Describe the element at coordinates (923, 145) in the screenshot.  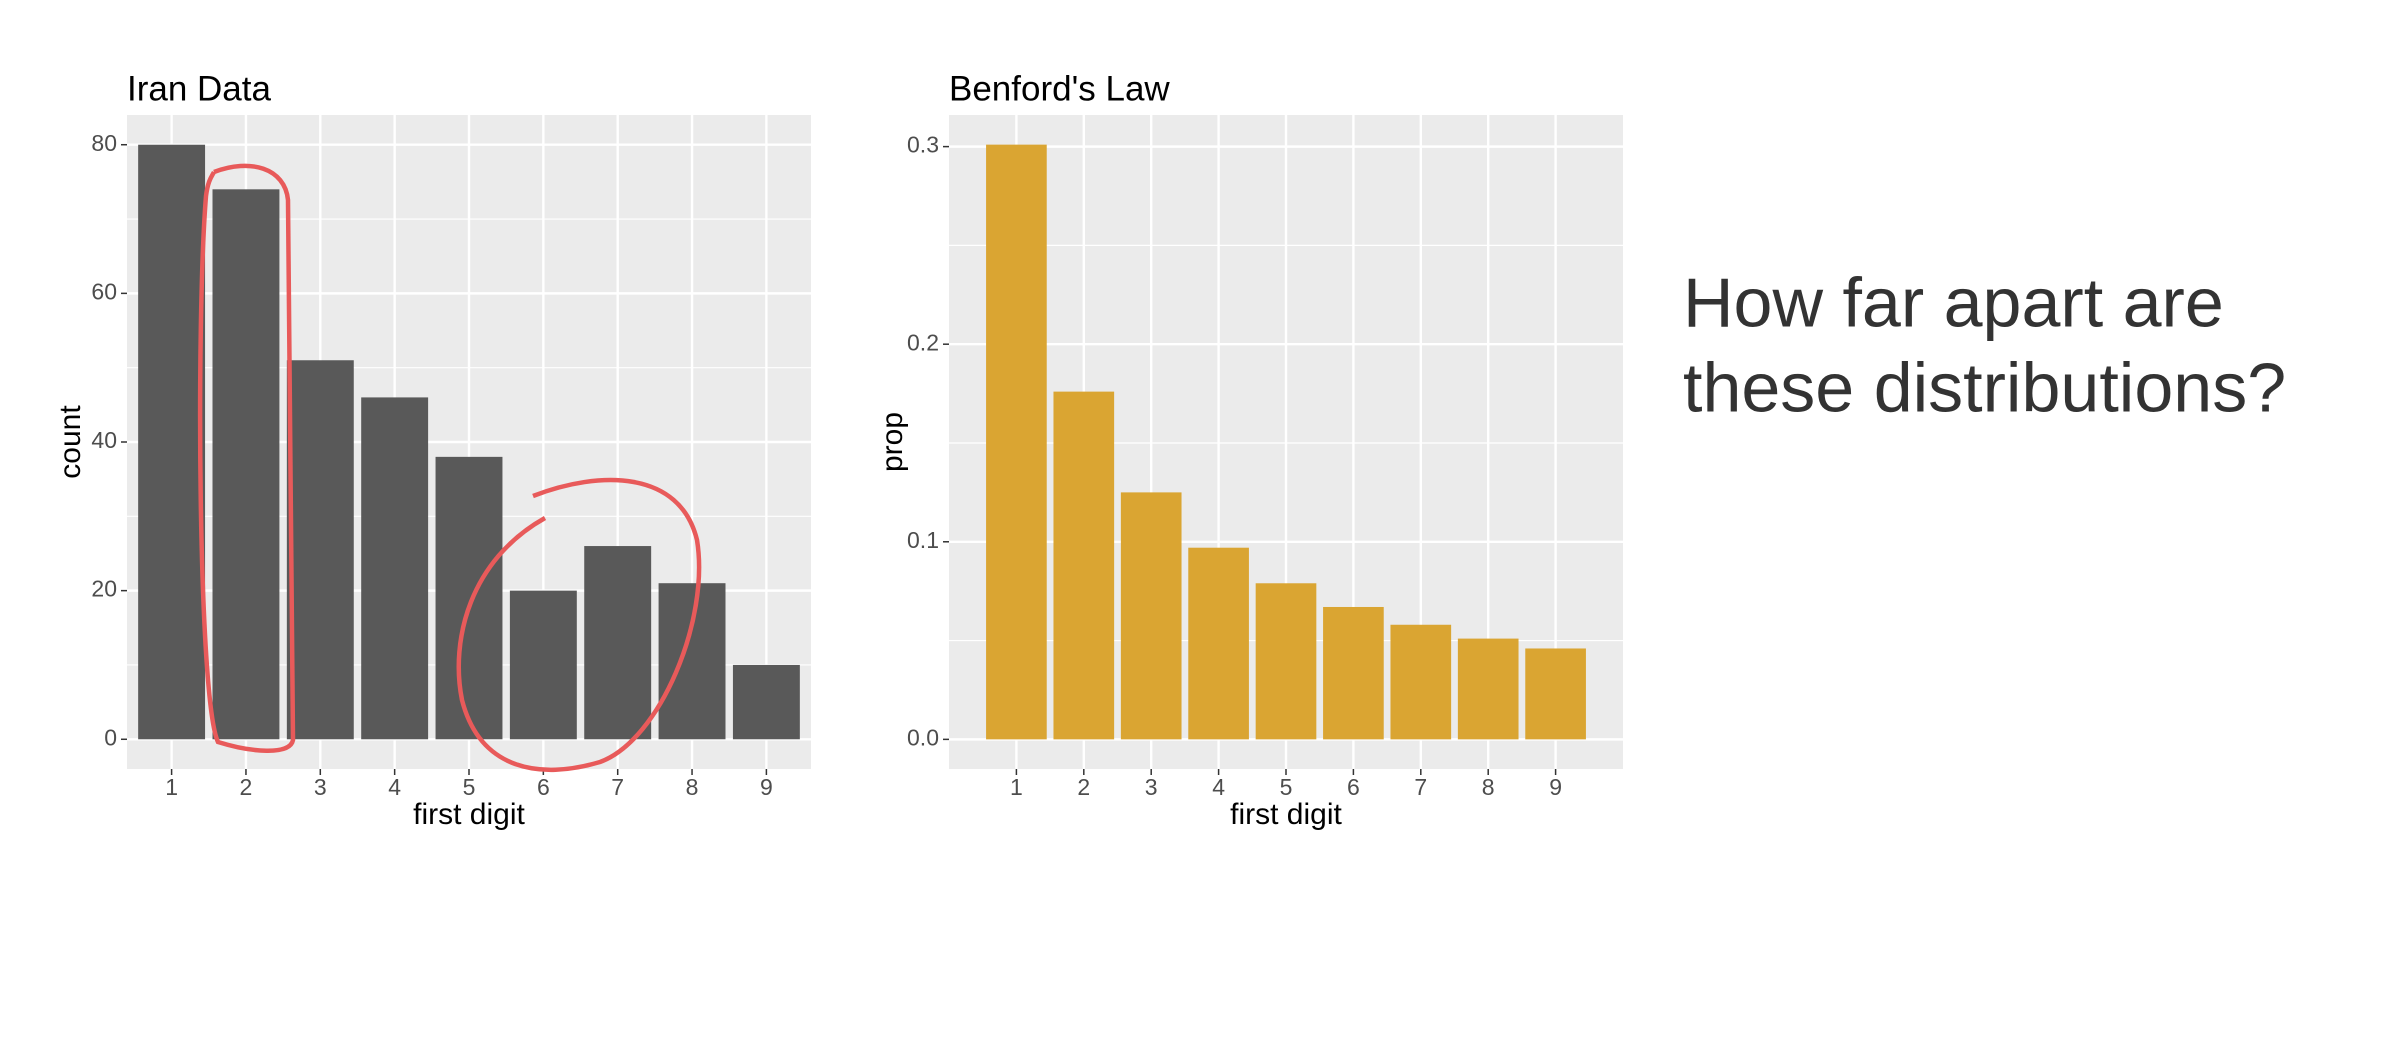
I see `y-tick-label: 0.3` at that location.